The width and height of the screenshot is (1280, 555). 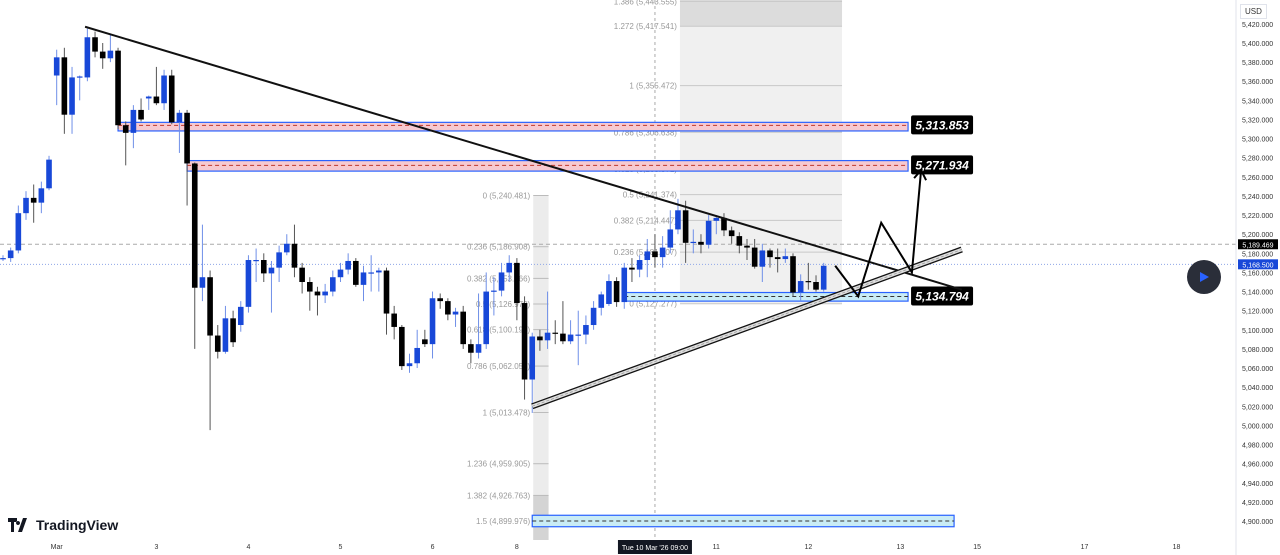 I want to click on fib-level-label: 0.5 (5,126.979), so click(x=503, y=304).